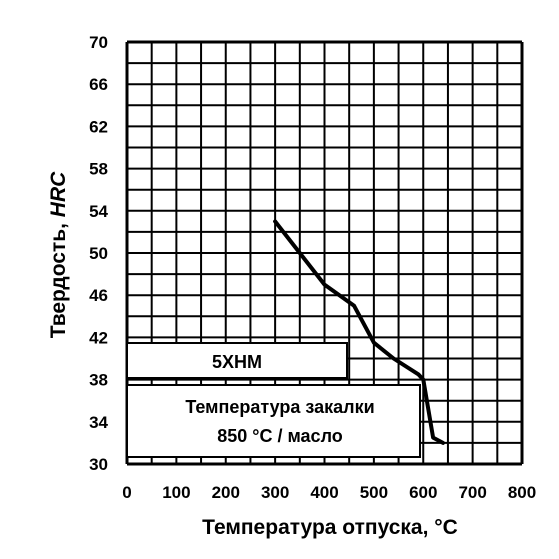 The image size is (559, 559). Describe the element at coordinates (280, 436) in the screenshot. I see `quench-label-line2: 850 °С / масло` at that location.